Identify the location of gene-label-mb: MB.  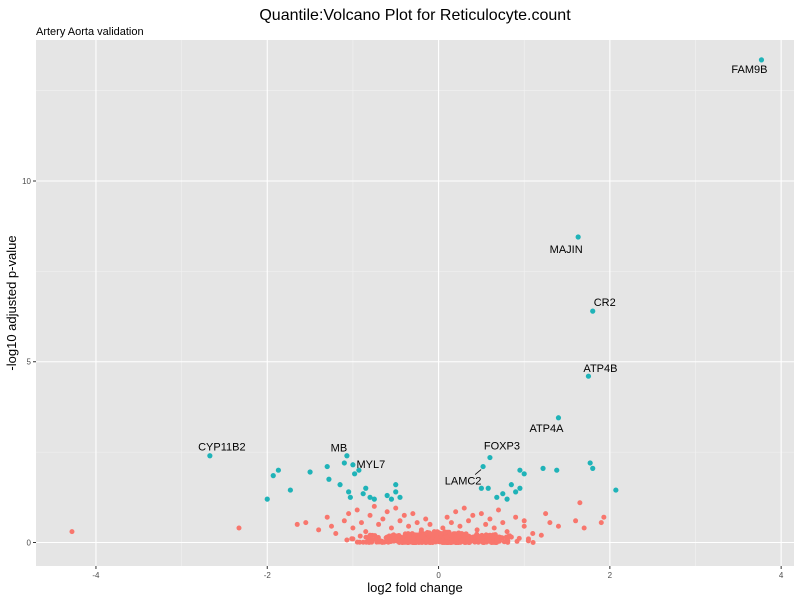
(339, 449).